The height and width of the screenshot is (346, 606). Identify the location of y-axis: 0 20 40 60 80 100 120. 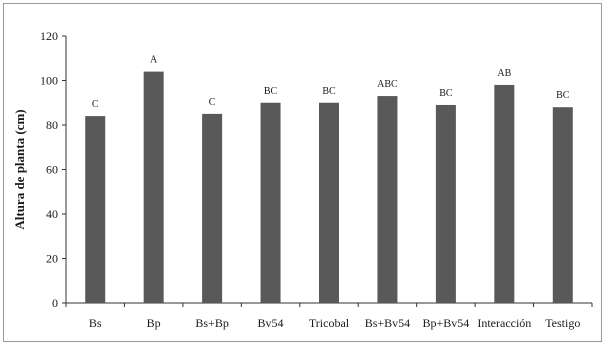
(53, 169).